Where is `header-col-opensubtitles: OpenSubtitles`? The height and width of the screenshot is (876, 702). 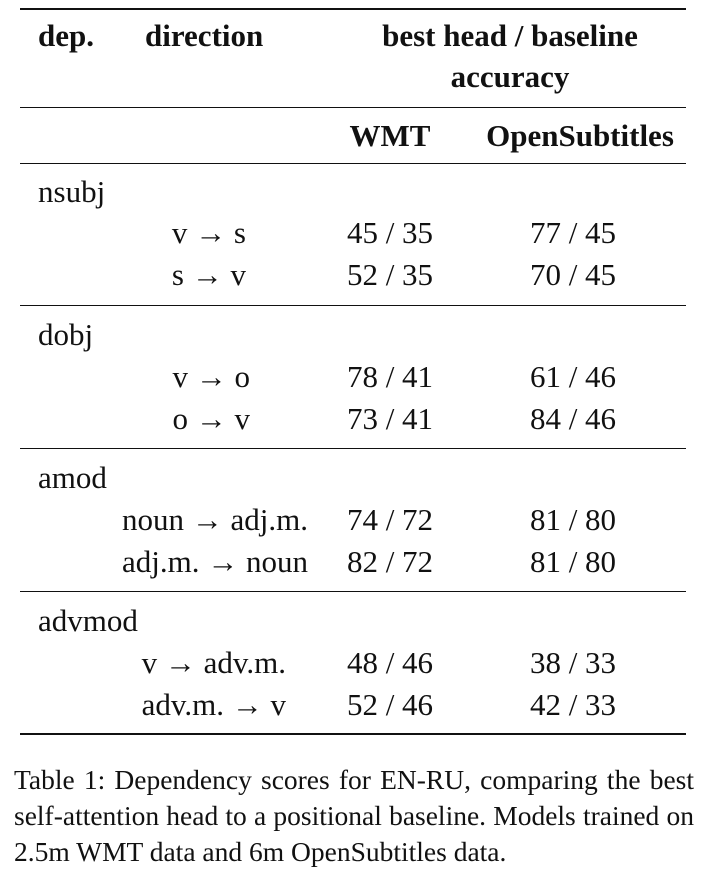
header-col-opensubtitles: OpenSubtitles is located at coordinates (580, 135).